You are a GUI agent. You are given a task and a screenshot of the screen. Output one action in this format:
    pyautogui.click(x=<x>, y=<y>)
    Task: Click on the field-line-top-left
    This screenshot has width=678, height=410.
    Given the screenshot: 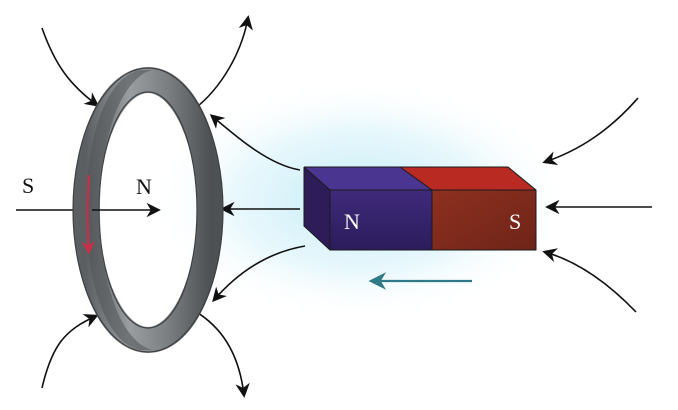 What is the action you would take?
    pyautogui.click(x=70, y=67)
    